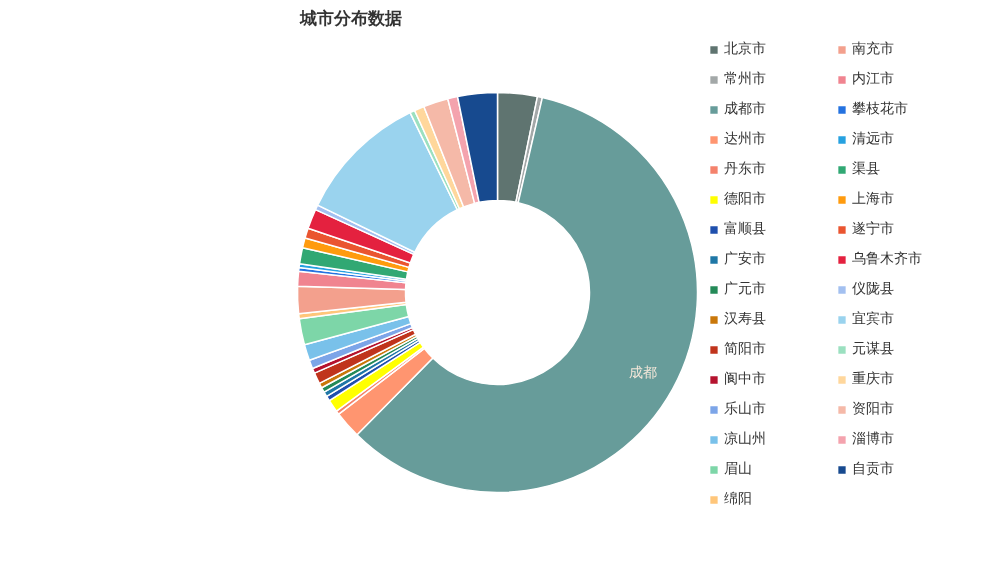  I want to click on legend-label: 淄博市, so click(873, 439).